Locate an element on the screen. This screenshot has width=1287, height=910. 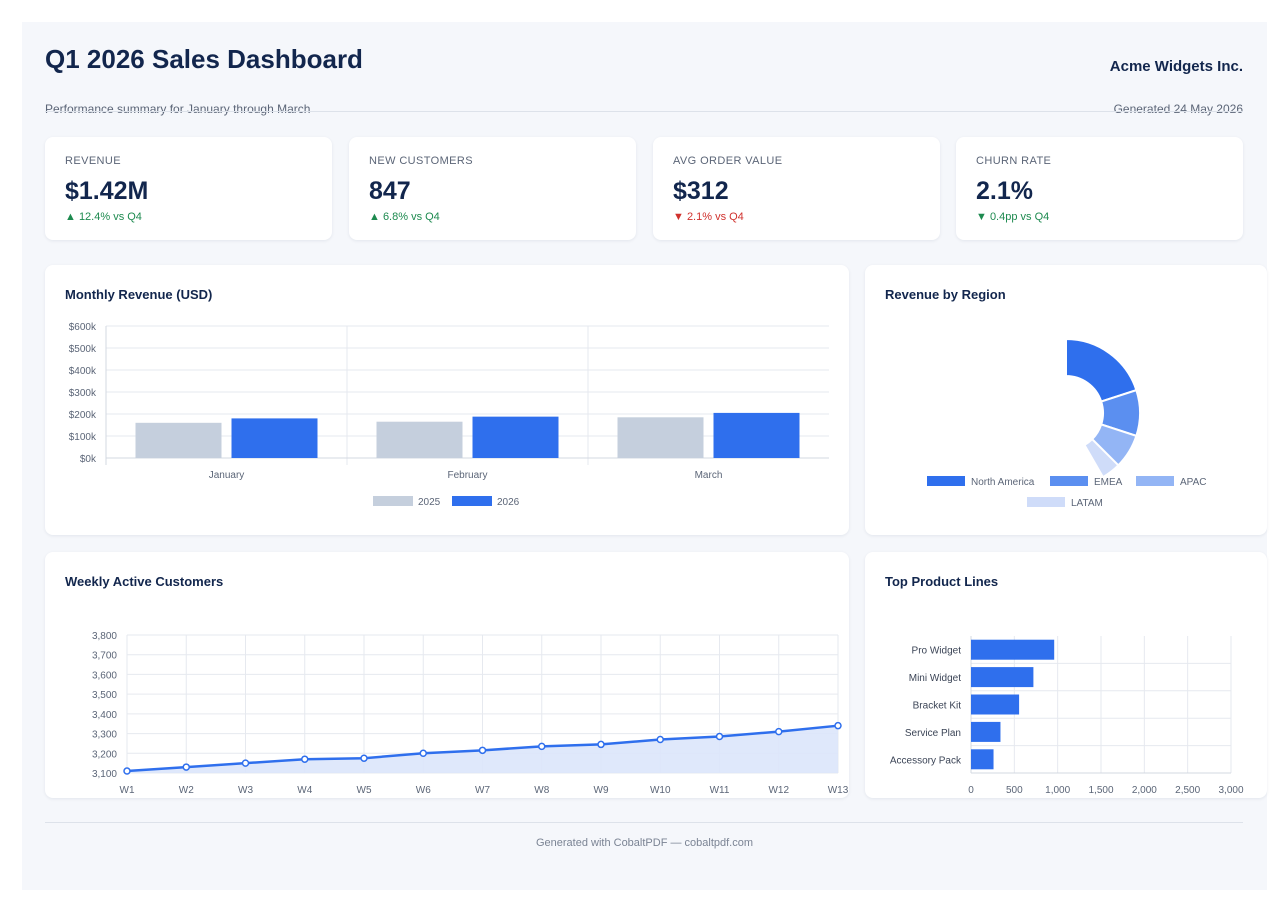
x-tick-label: W5 is located at coordinates (364, 790).